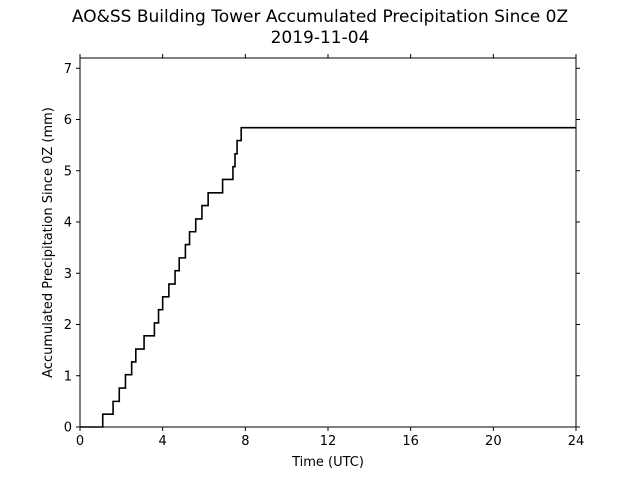 This screenshot has width=640, height=480. I want to click on x-tick-label: 0, so click(80, 441).